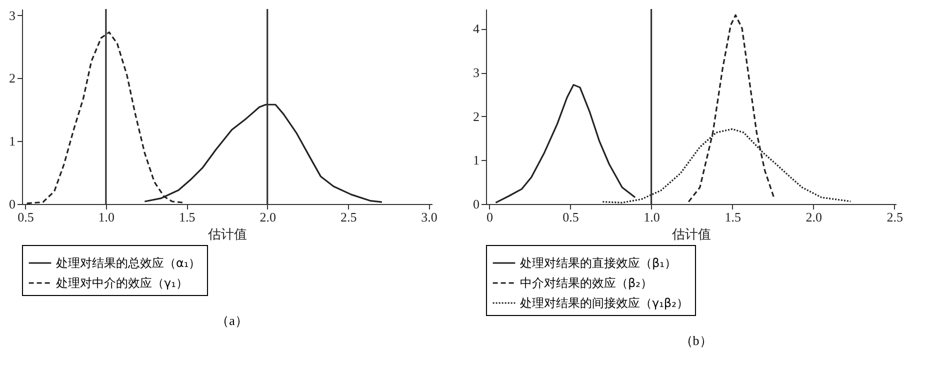  Describe the element at coordinates (565, 144) in the screenshot. I see `line-series` at that location.